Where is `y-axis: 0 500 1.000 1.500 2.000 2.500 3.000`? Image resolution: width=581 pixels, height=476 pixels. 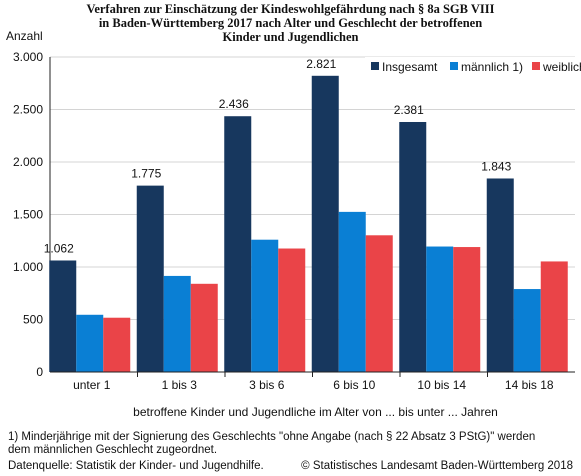 y-axis: 0 500 1.000 1.500 2.000 2.500 3.000 is located at coordinates (32, 214).